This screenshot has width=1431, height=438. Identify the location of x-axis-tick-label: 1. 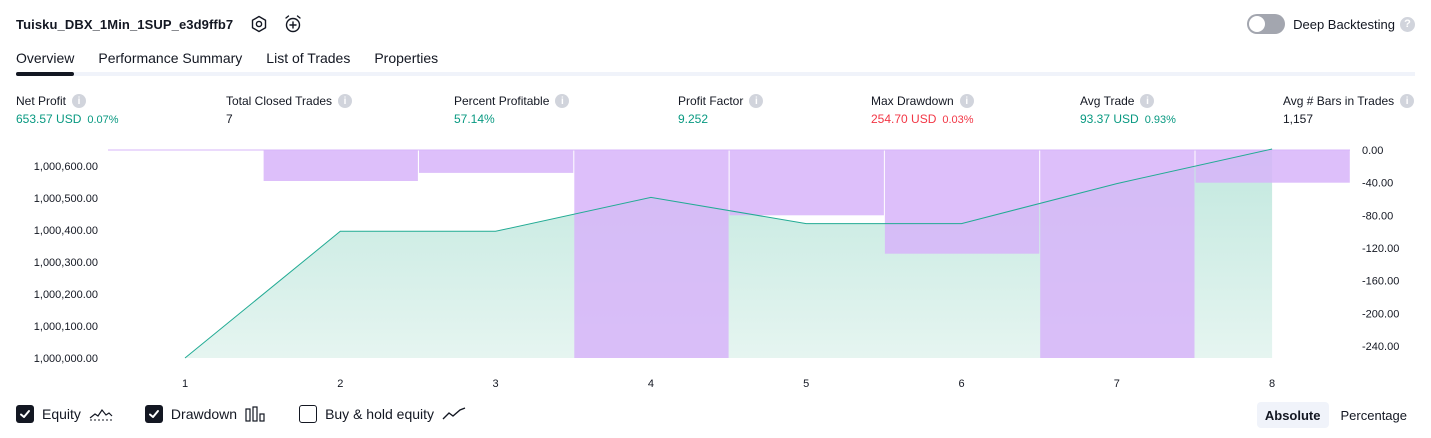
(185, 384).